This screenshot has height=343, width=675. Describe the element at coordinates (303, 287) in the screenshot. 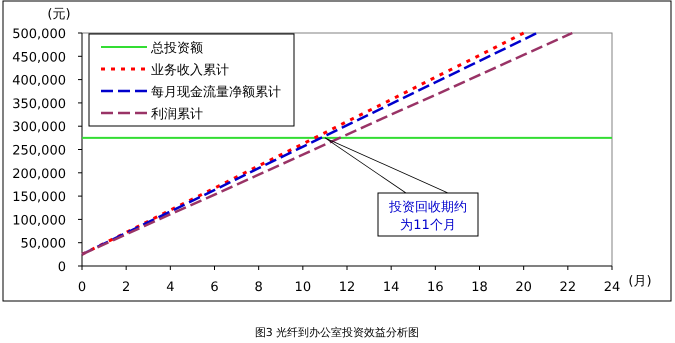

I see `x-tick-label: 10` at that location.